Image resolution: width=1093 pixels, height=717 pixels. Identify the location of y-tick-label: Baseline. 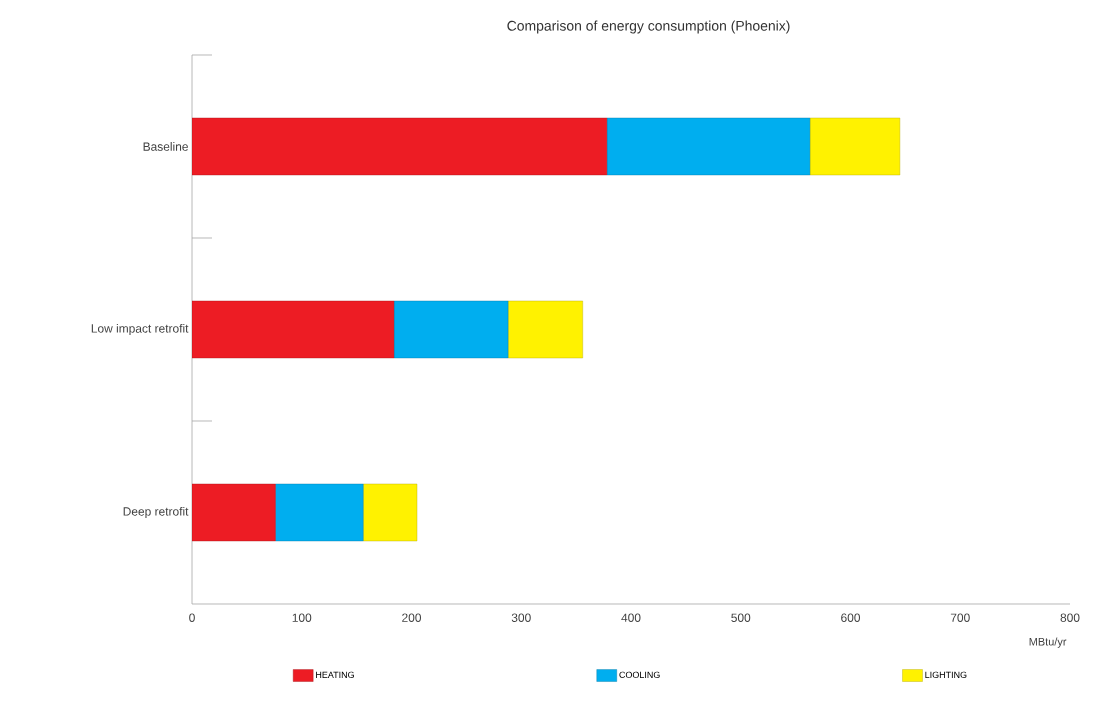
(165, 146).